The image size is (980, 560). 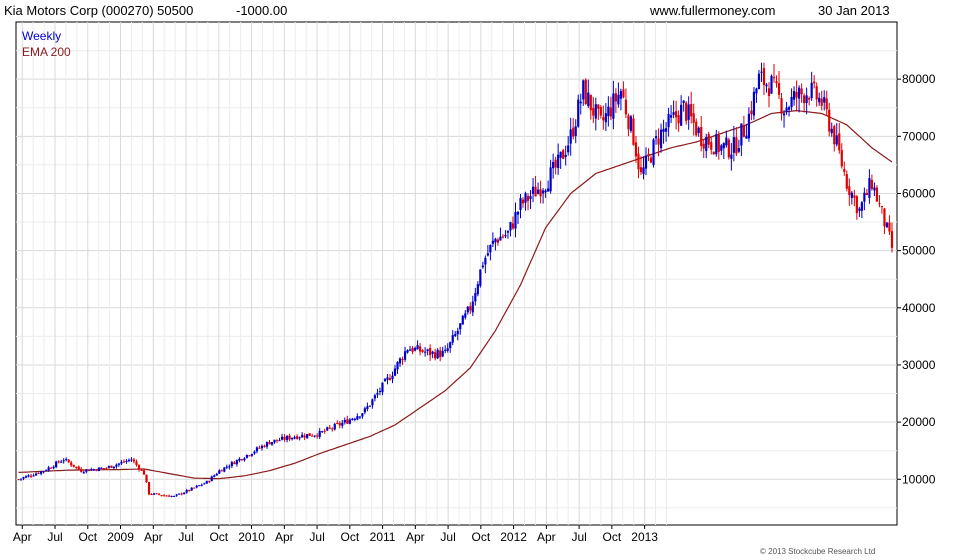 I want to click on y-tick-label: 40000, so click(x=919, y=308).